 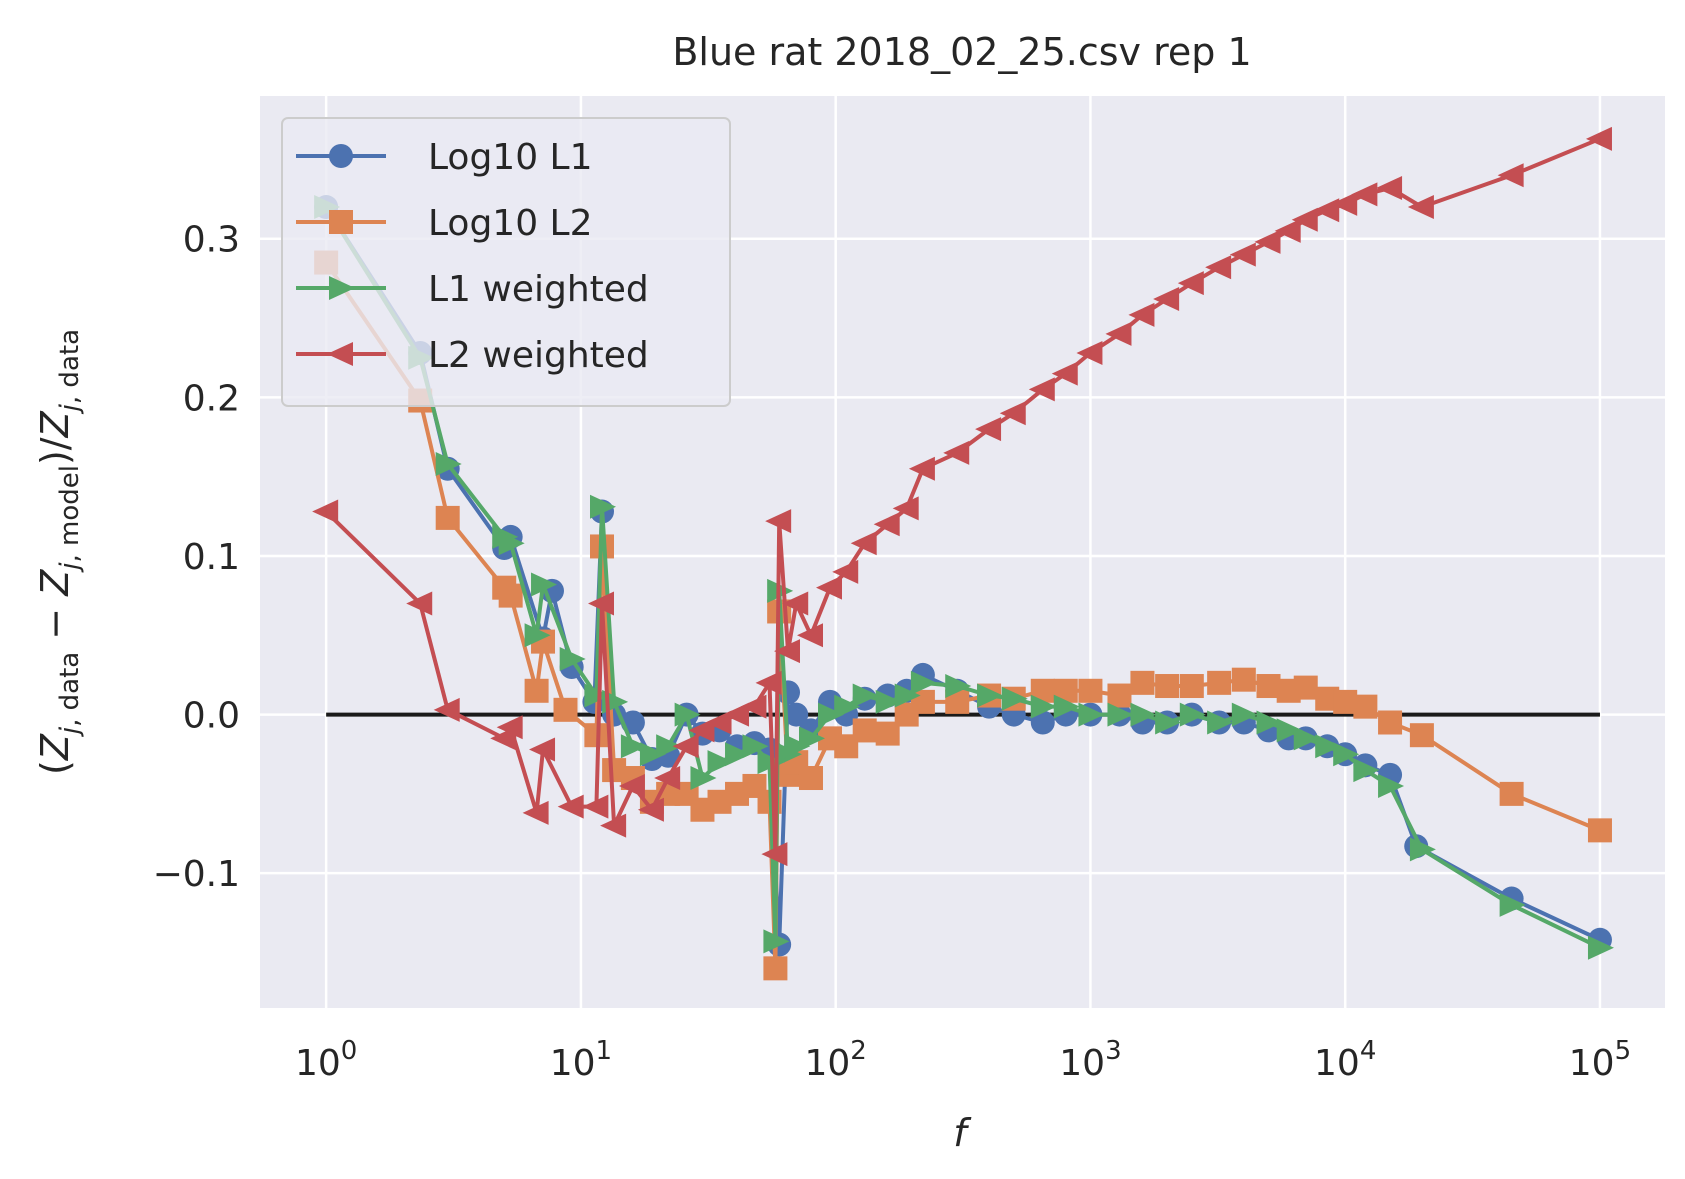 What do you see at coordinates (1345, 1060) in the screenshot?
I see `x-tick-label-4: 10⁴` at bounding box center [1345, 1060].